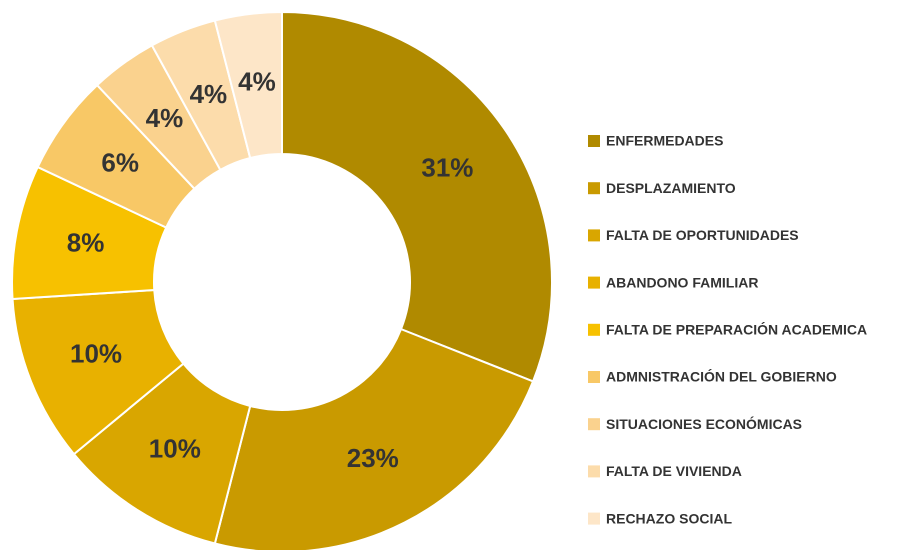 This screenshot has height=550, width=906. Describe the element at coordinates (373, 458) in the screenshot. I see `slice-label: 23%` at that location.